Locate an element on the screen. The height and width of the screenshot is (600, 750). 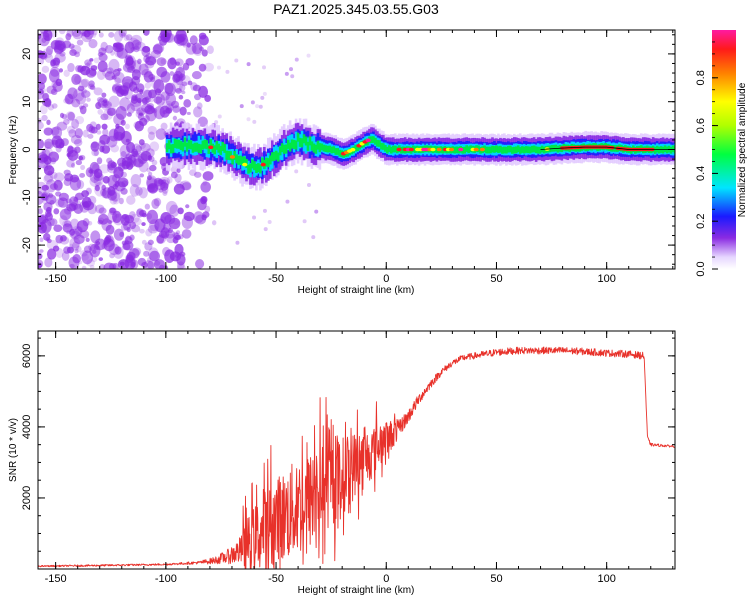
colorbar-ticks: 0.0 0.2 0.4 0.6 0.8 is located at coordinates (706, 159).